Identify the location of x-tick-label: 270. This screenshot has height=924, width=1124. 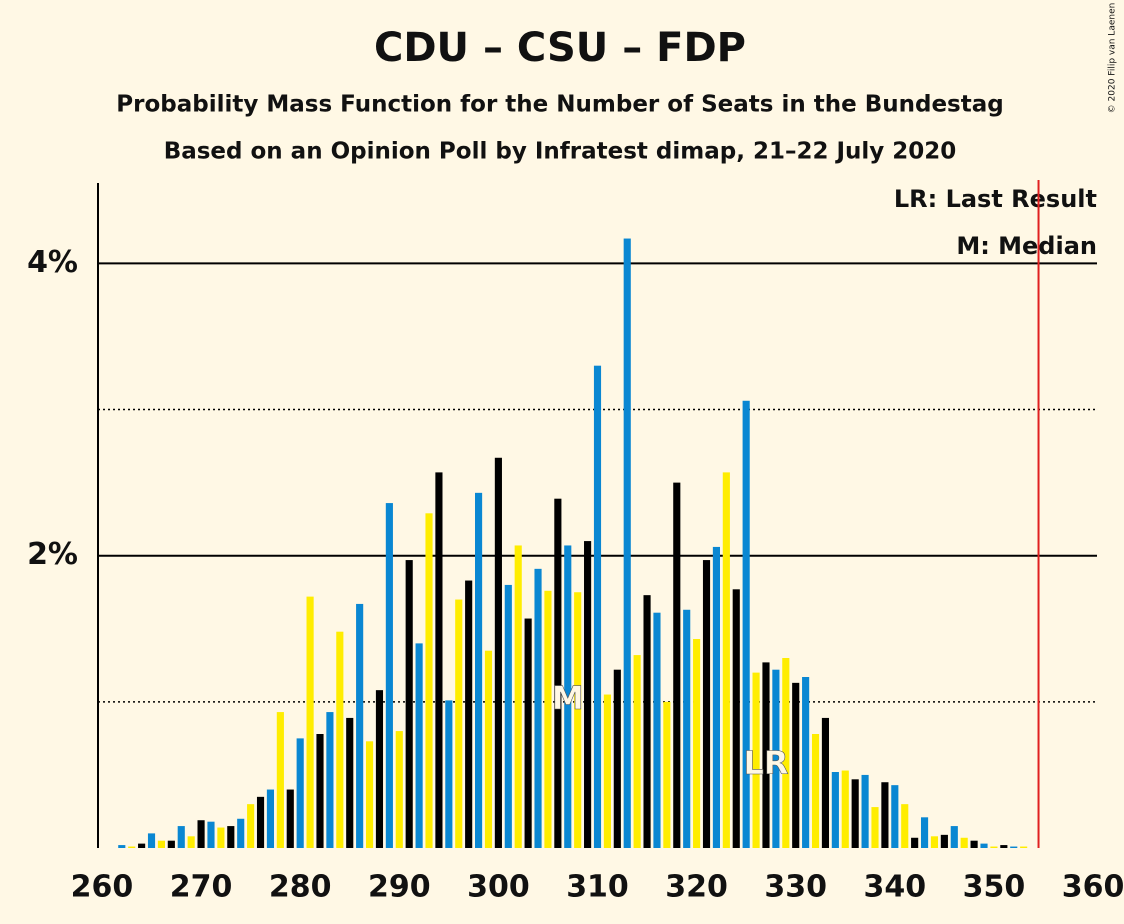
(201, 887).